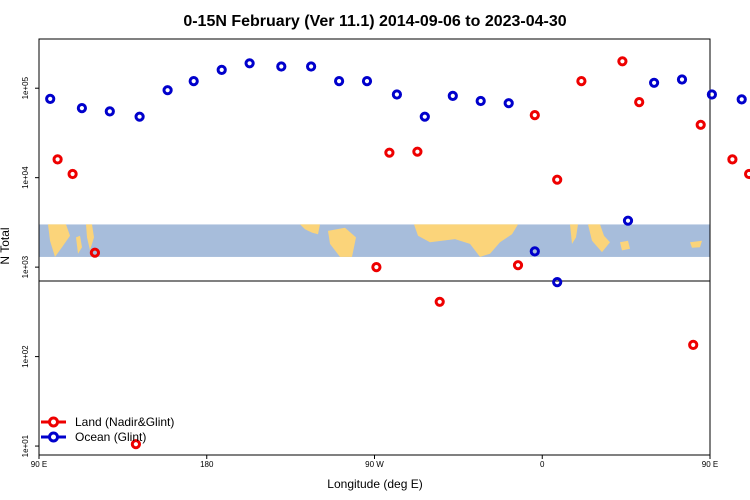 This screenshot has width=750, height=500. I want to click on x-tick-label-0: 90 E, so click(39, 464).